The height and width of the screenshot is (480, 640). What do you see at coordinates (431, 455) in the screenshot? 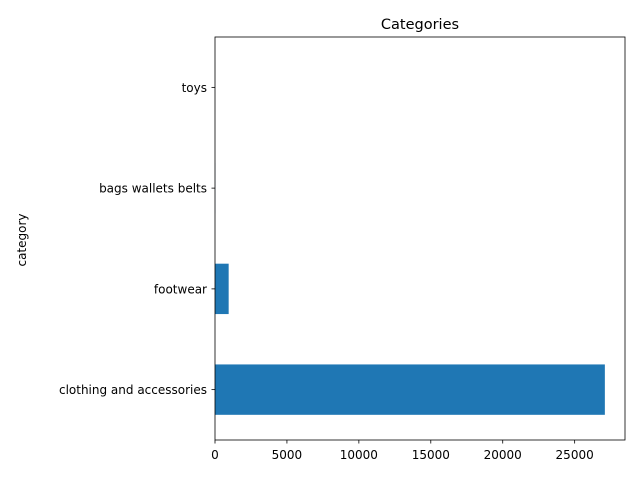
I see `x-tick-label-3: 15000` at bounding box center [431, 455].